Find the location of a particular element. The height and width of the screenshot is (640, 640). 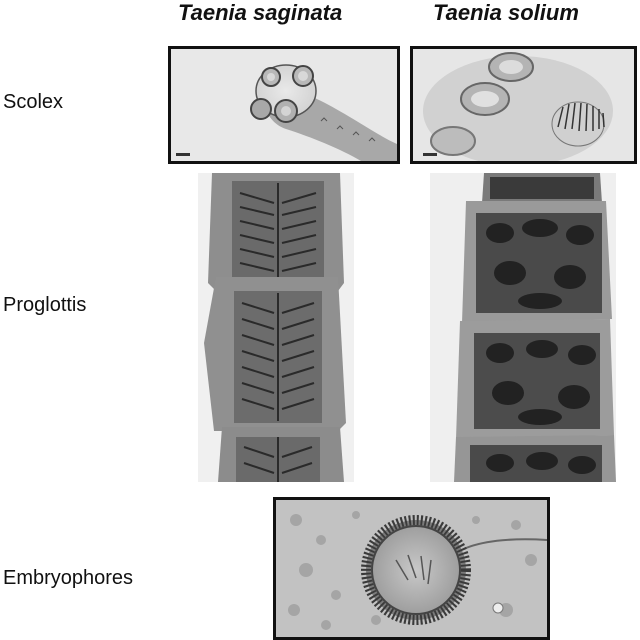

embryophore-micrograph is located at coordinates (411, 568).